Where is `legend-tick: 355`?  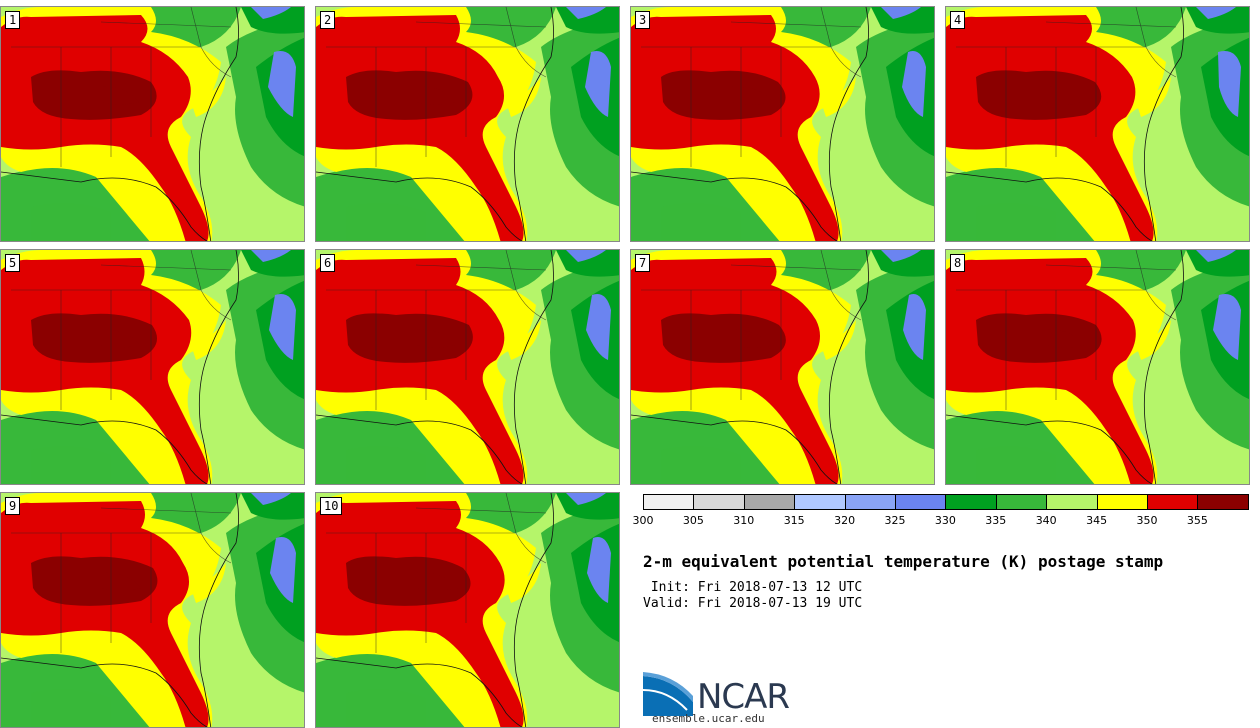 legend-tick: 355 is located at coordinates (1197, 520).